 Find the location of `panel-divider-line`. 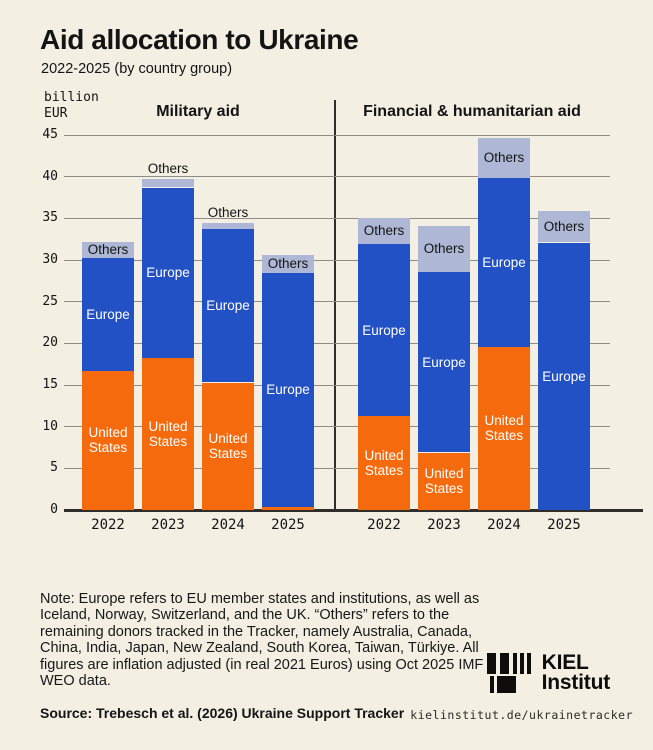

panel-divider-line is located at coordinates (335, 305).